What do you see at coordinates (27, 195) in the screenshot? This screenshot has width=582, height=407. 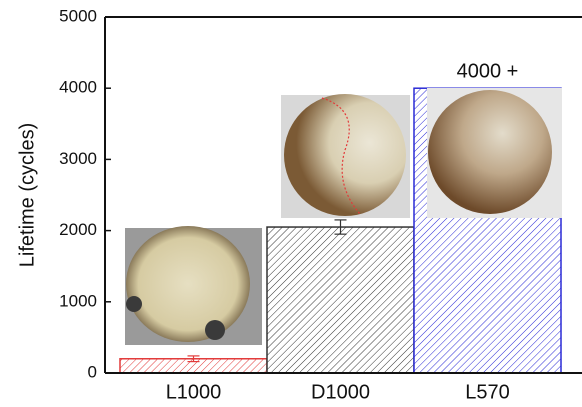 I see `y-axis-label: Lifetime (cycles)` at bounding box center [27, 195].